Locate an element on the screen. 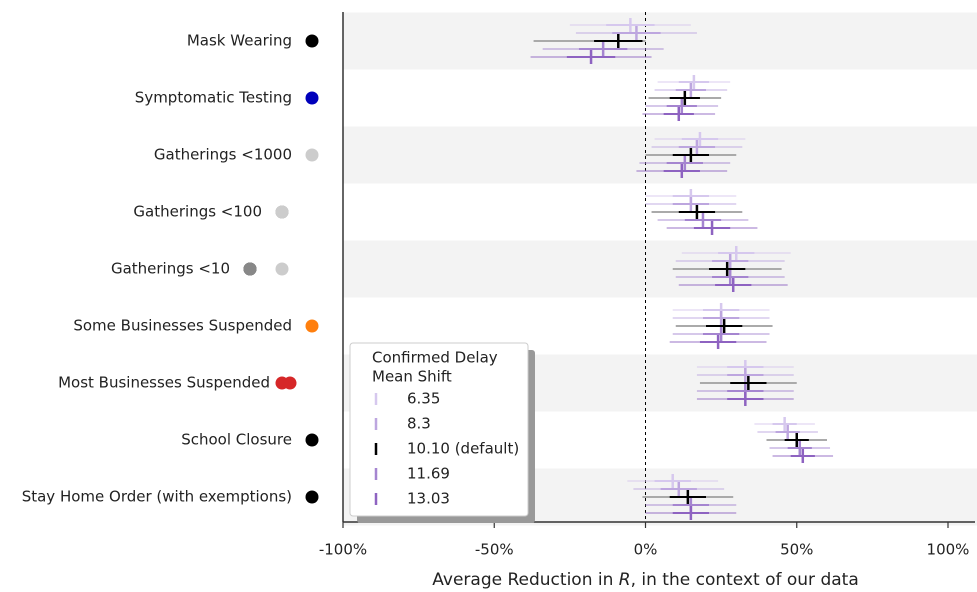 The width and height of the screenshot is (977, 592). x-label-part: R is located at coordinates (625, 580).